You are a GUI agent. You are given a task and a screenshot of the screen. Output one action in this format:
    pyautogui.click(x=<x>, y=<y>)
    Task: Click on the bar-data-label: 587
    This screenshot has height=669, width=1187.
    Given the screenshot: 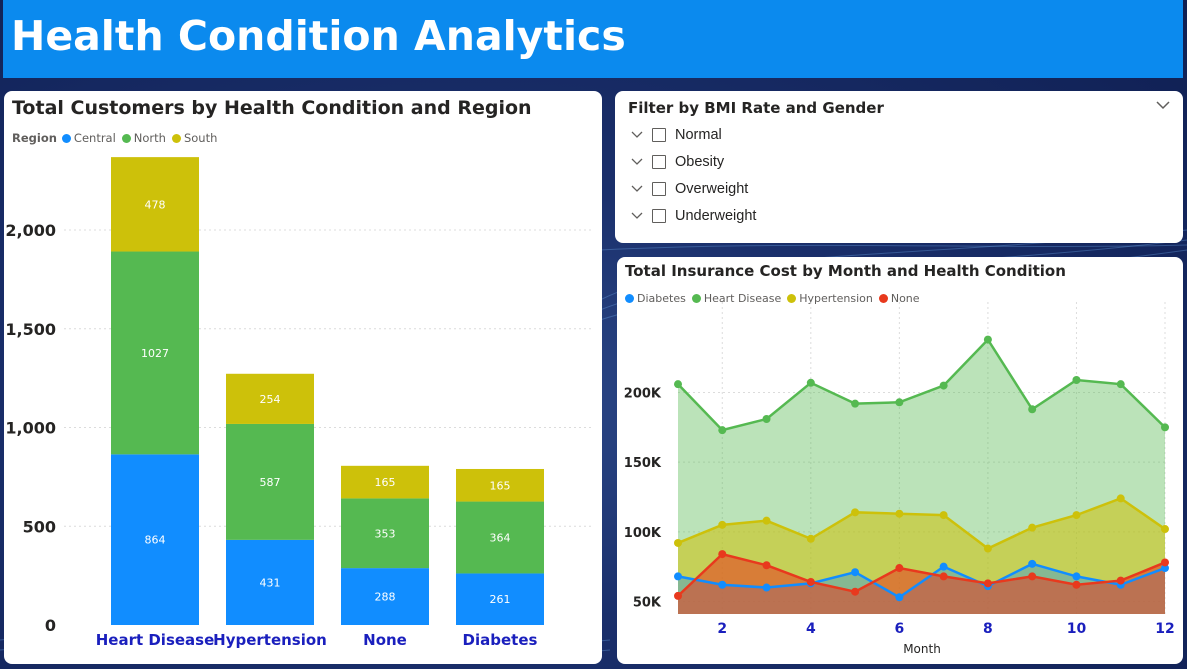 What is the action you would take?
    pyautogui.click(x=270, y=482)
    